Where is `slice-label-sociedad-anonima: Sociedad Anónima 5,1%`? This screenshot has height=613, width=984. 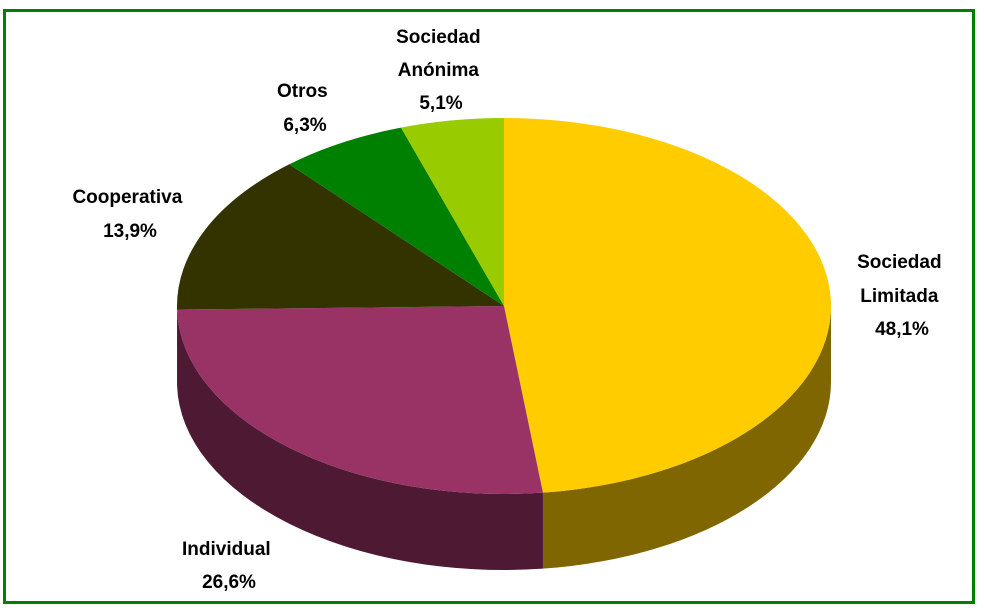
slice-label-sociedad-anonima: Sociedad Anónima 5,1% is located at coordinates (441, 70).